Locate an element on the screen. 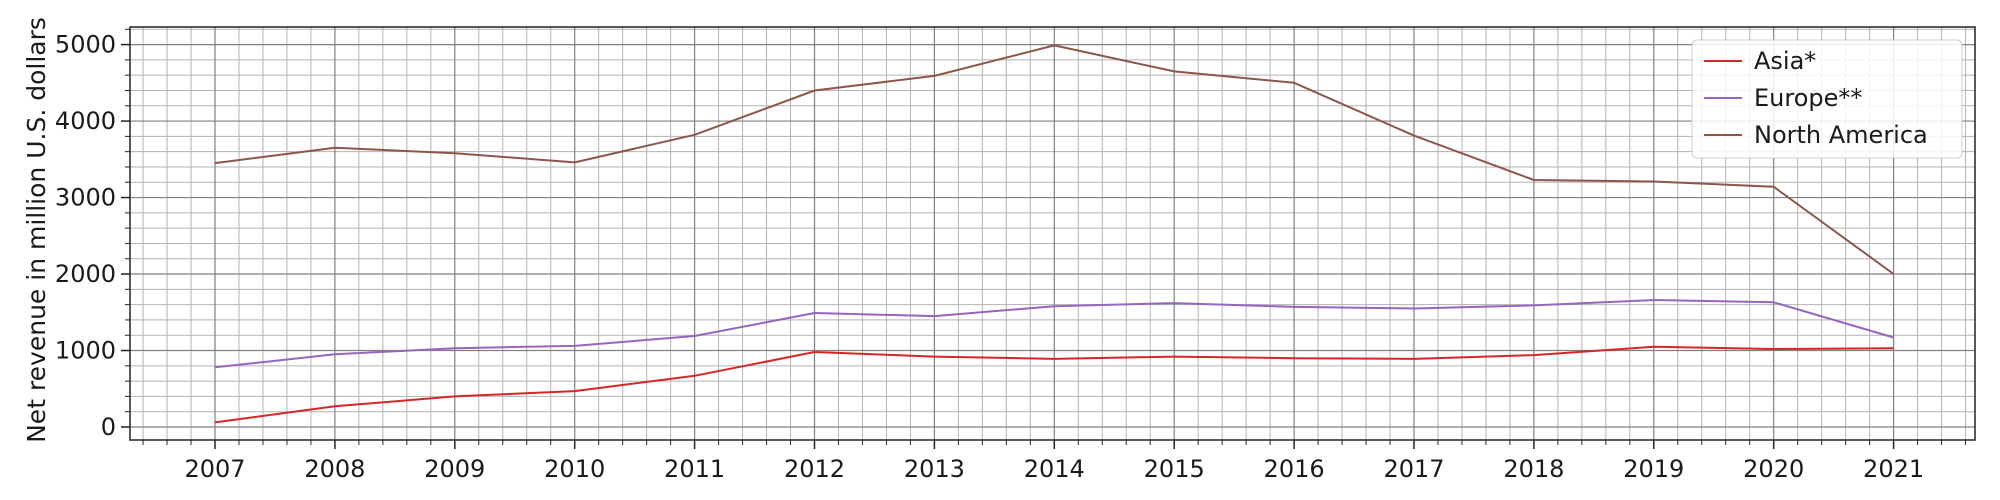 This screenshot has width=2000, height=500. x-tick-label: 2016 is located at coordinates (1294, 469).